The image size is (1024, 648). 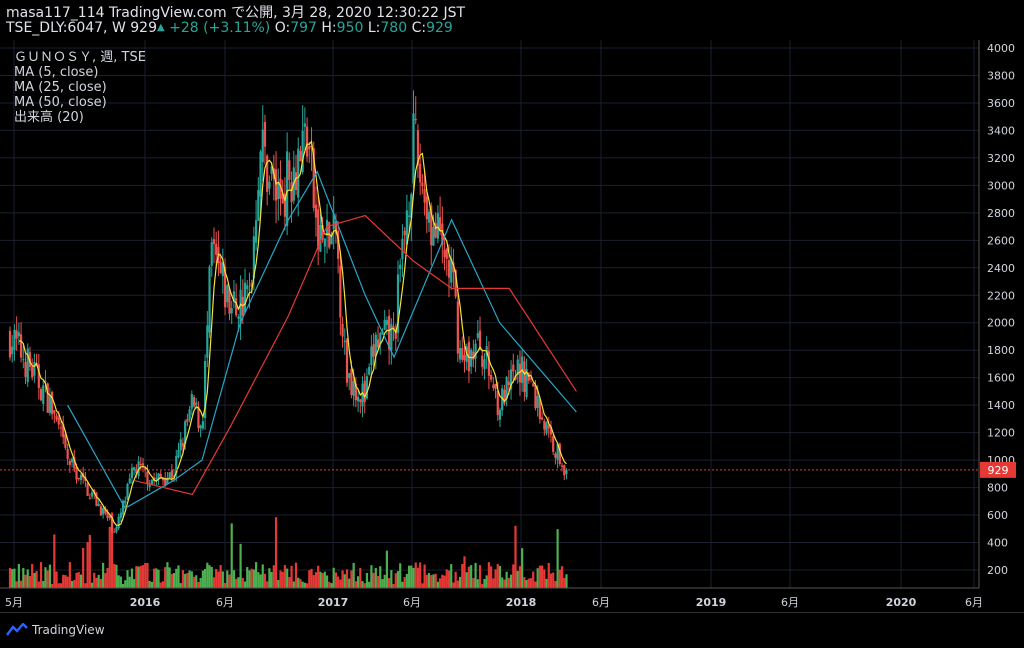 What do you see at coordinates (333, 602) in the screenshot?
I see `x-tick-label: 2017` at bounding box center [333, 602].